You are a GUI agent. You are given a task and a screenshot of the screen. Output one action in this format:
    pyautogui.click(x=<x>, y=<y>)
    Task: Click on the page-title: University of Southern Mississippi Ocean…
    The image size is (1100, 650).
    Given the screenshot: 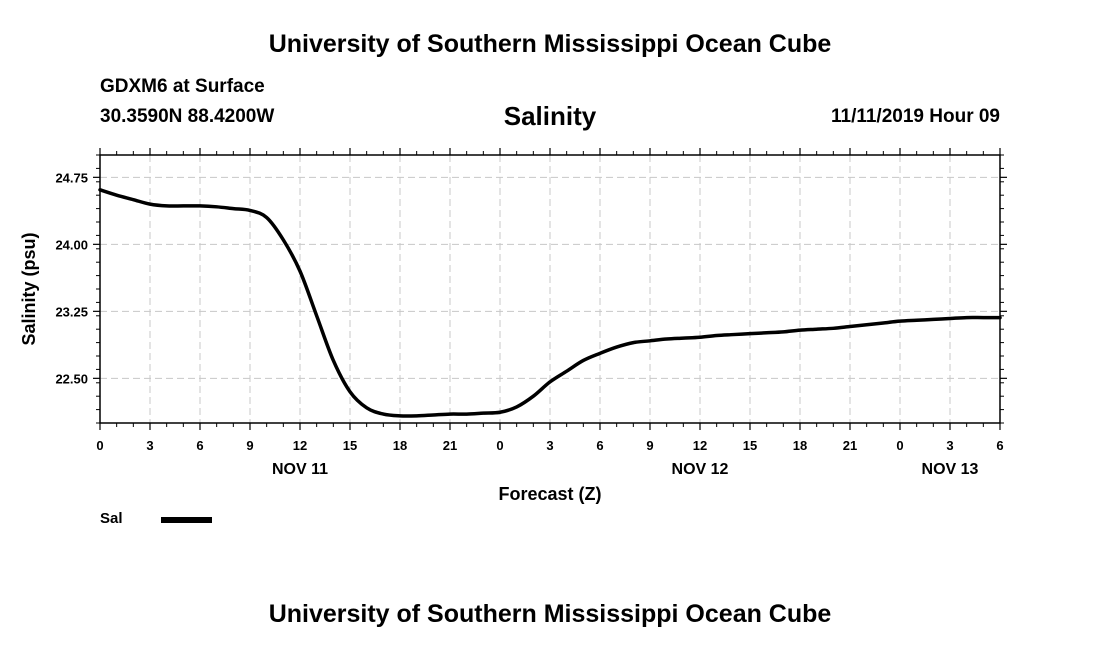 What is the action you would take?
    pyautogui.click(x=550, y=44)
    